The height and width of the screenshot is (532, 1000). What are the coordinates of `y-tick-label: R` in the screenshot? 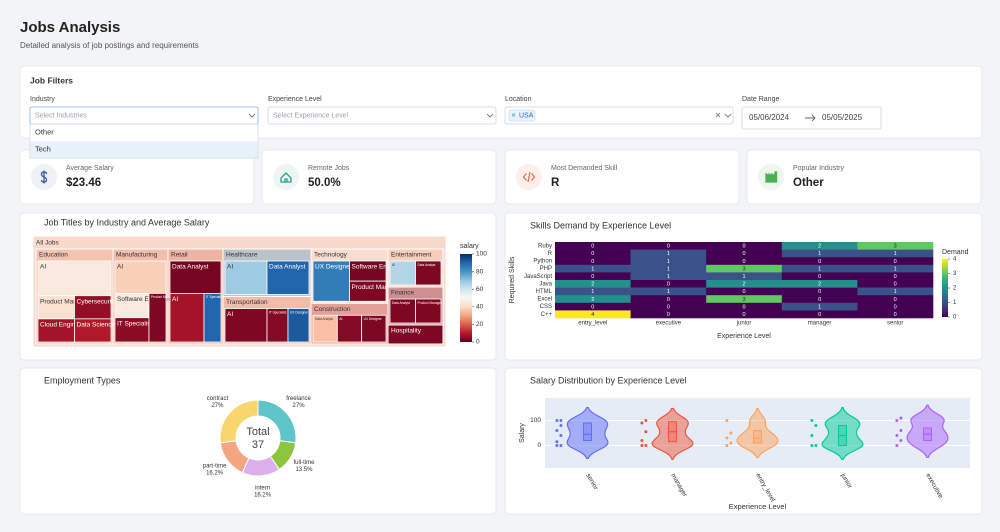 It's located at (550, 254).